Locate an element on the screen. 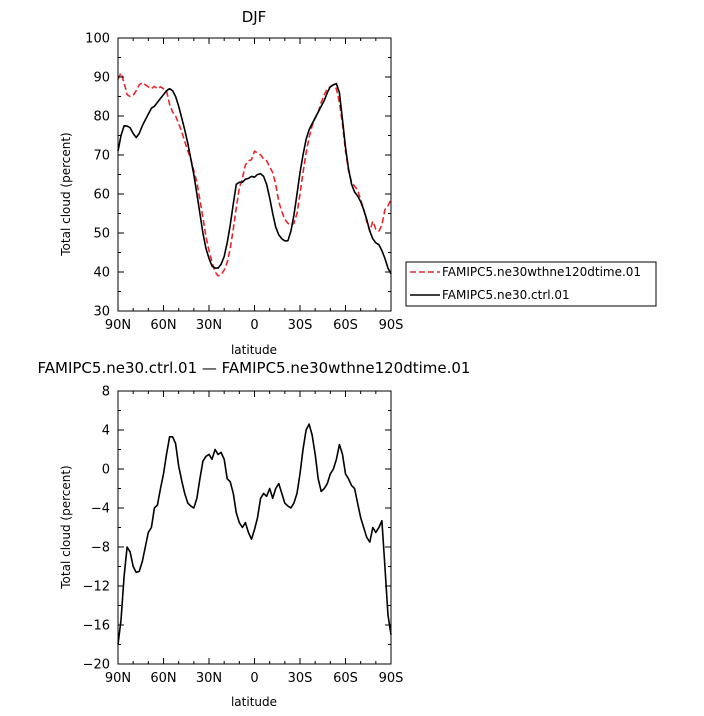 This screenshot has height=716, width=704. legend-label-1: FAMIPC5.ne30.ctrl.01 is located at coordinates (506, 295).